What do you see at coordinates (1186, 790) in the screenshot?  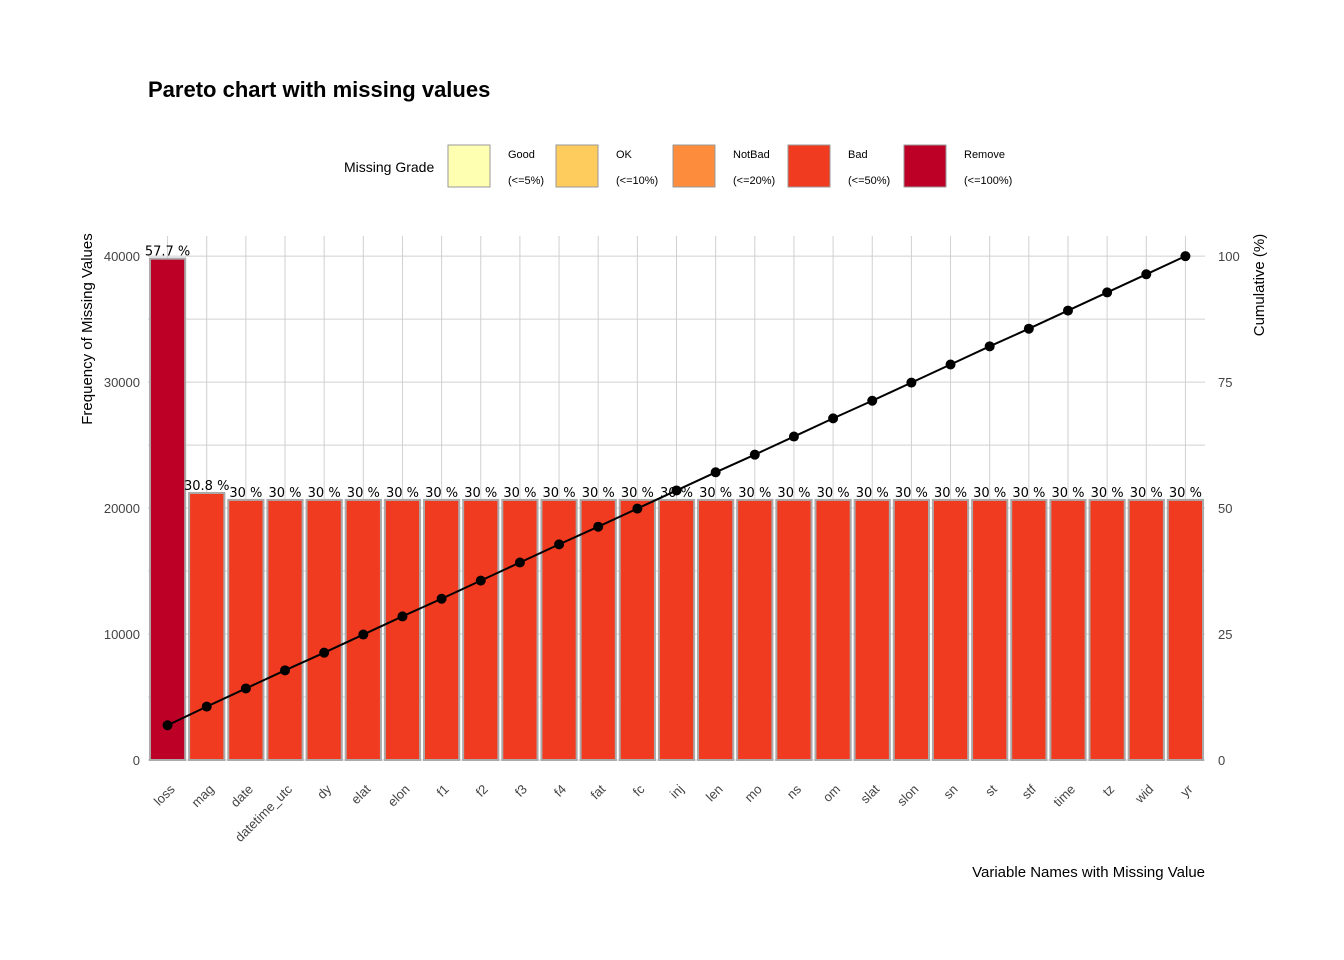 I see `x-tick-label: yr` at bounding box center [1186, 790].